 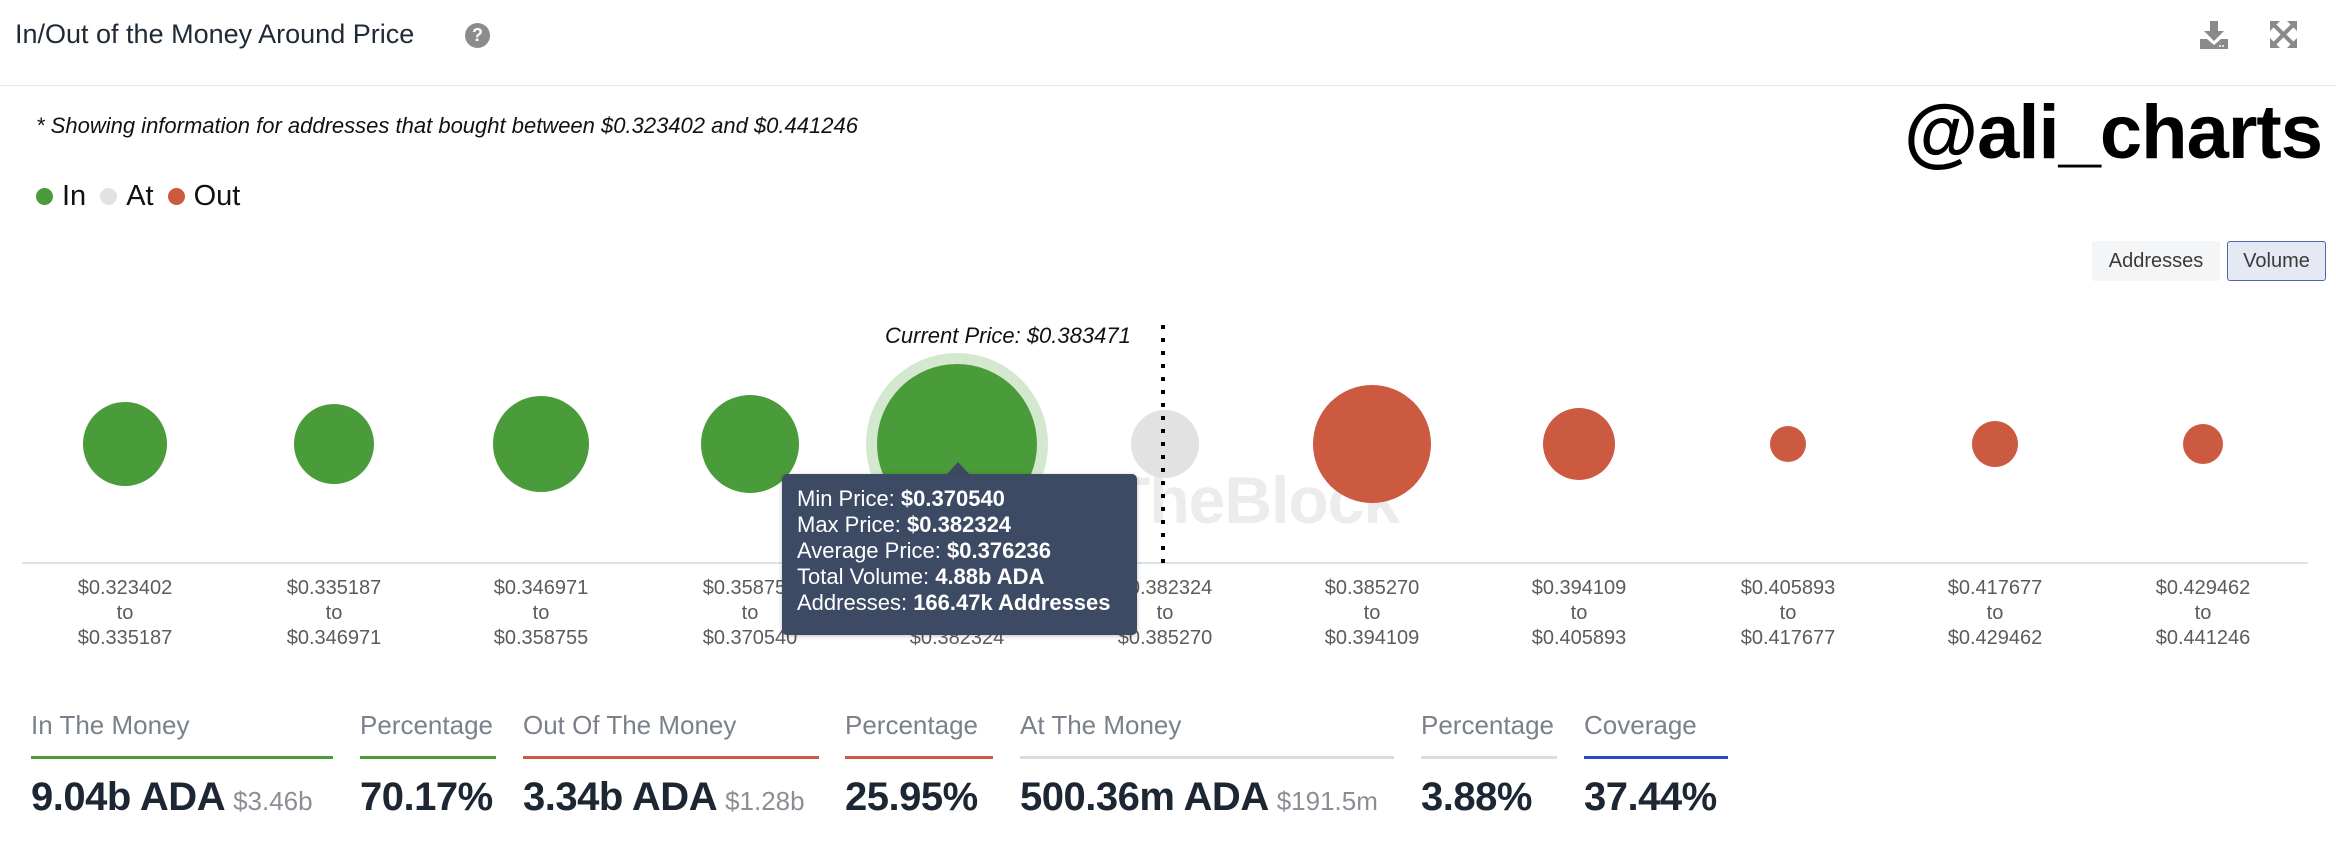 What do you see at coordinates (426, 797) in the screenshot?
I see `stat-value: 70.17%` at bounding box center [426, 797].